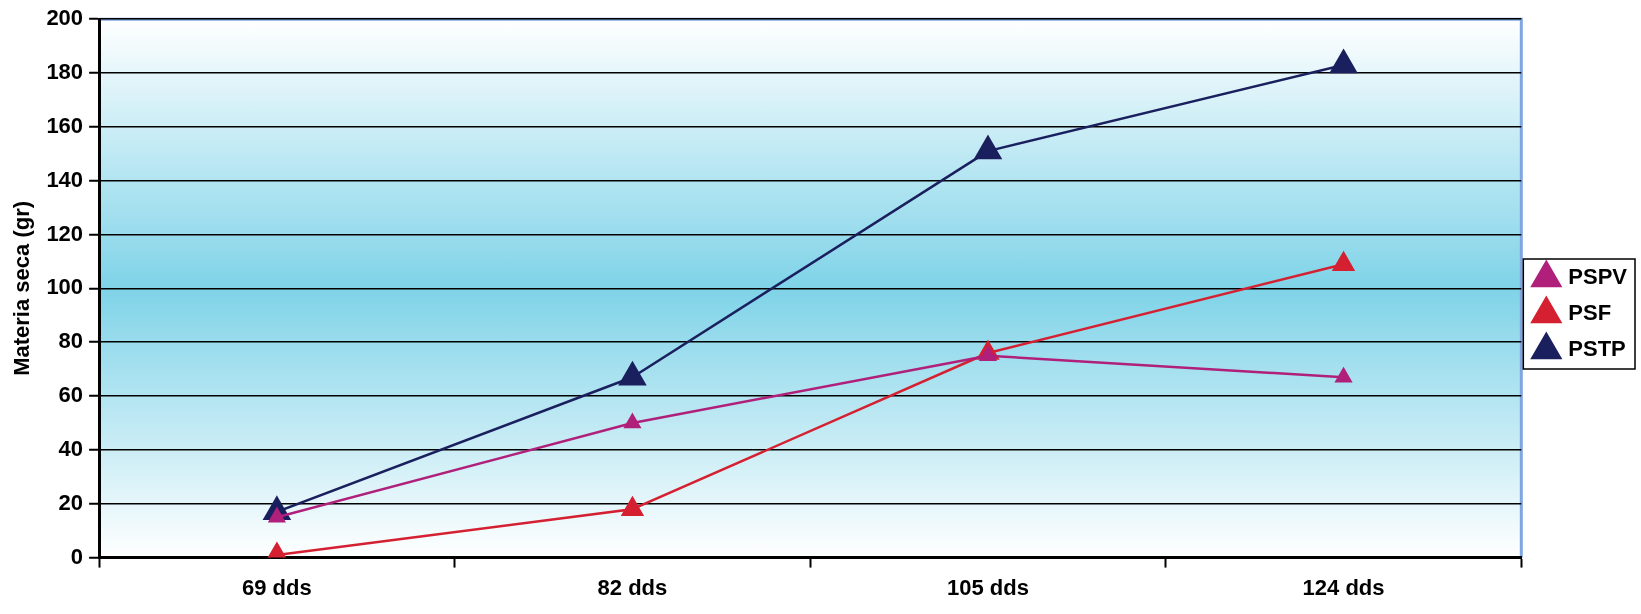 The height and width of the screenshot is (614, 1641). Describe the element at coordinates (1597, 349) in the screenshot. I see `legend-label: PSTP` at that location.